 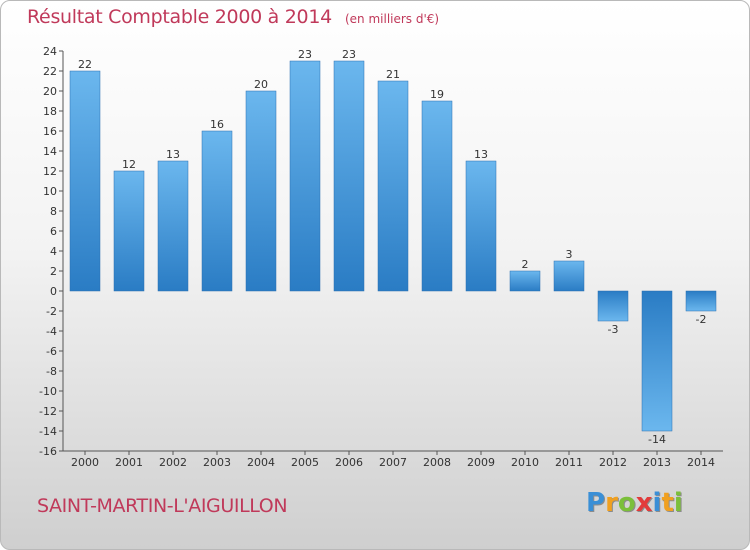 I want to click on chart-title: Résultat Comptable 2000 à 2014, so click(x=179, y=17).